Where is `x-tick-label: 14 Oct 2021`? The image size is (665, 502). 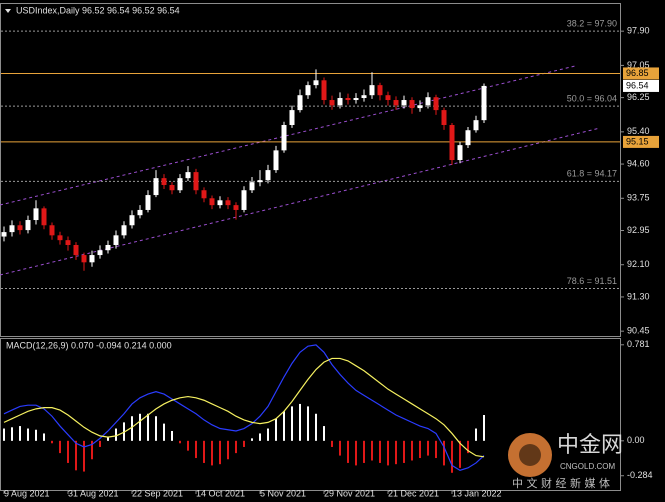 x-tick-label: 14 Oct 2021 is located at coordinates (220, 493).